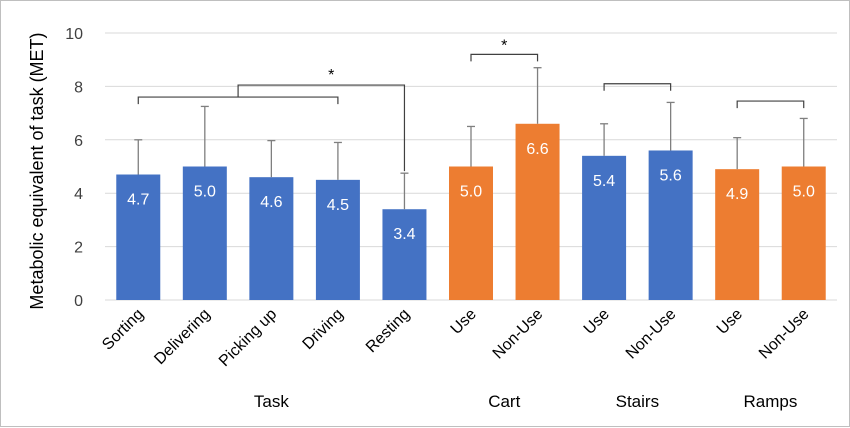 The image size is (850, 428). What do you see at coordinates (338, 205) in the screenshot?
I see `data-label: 4.5` at bounding box center [338, 205].